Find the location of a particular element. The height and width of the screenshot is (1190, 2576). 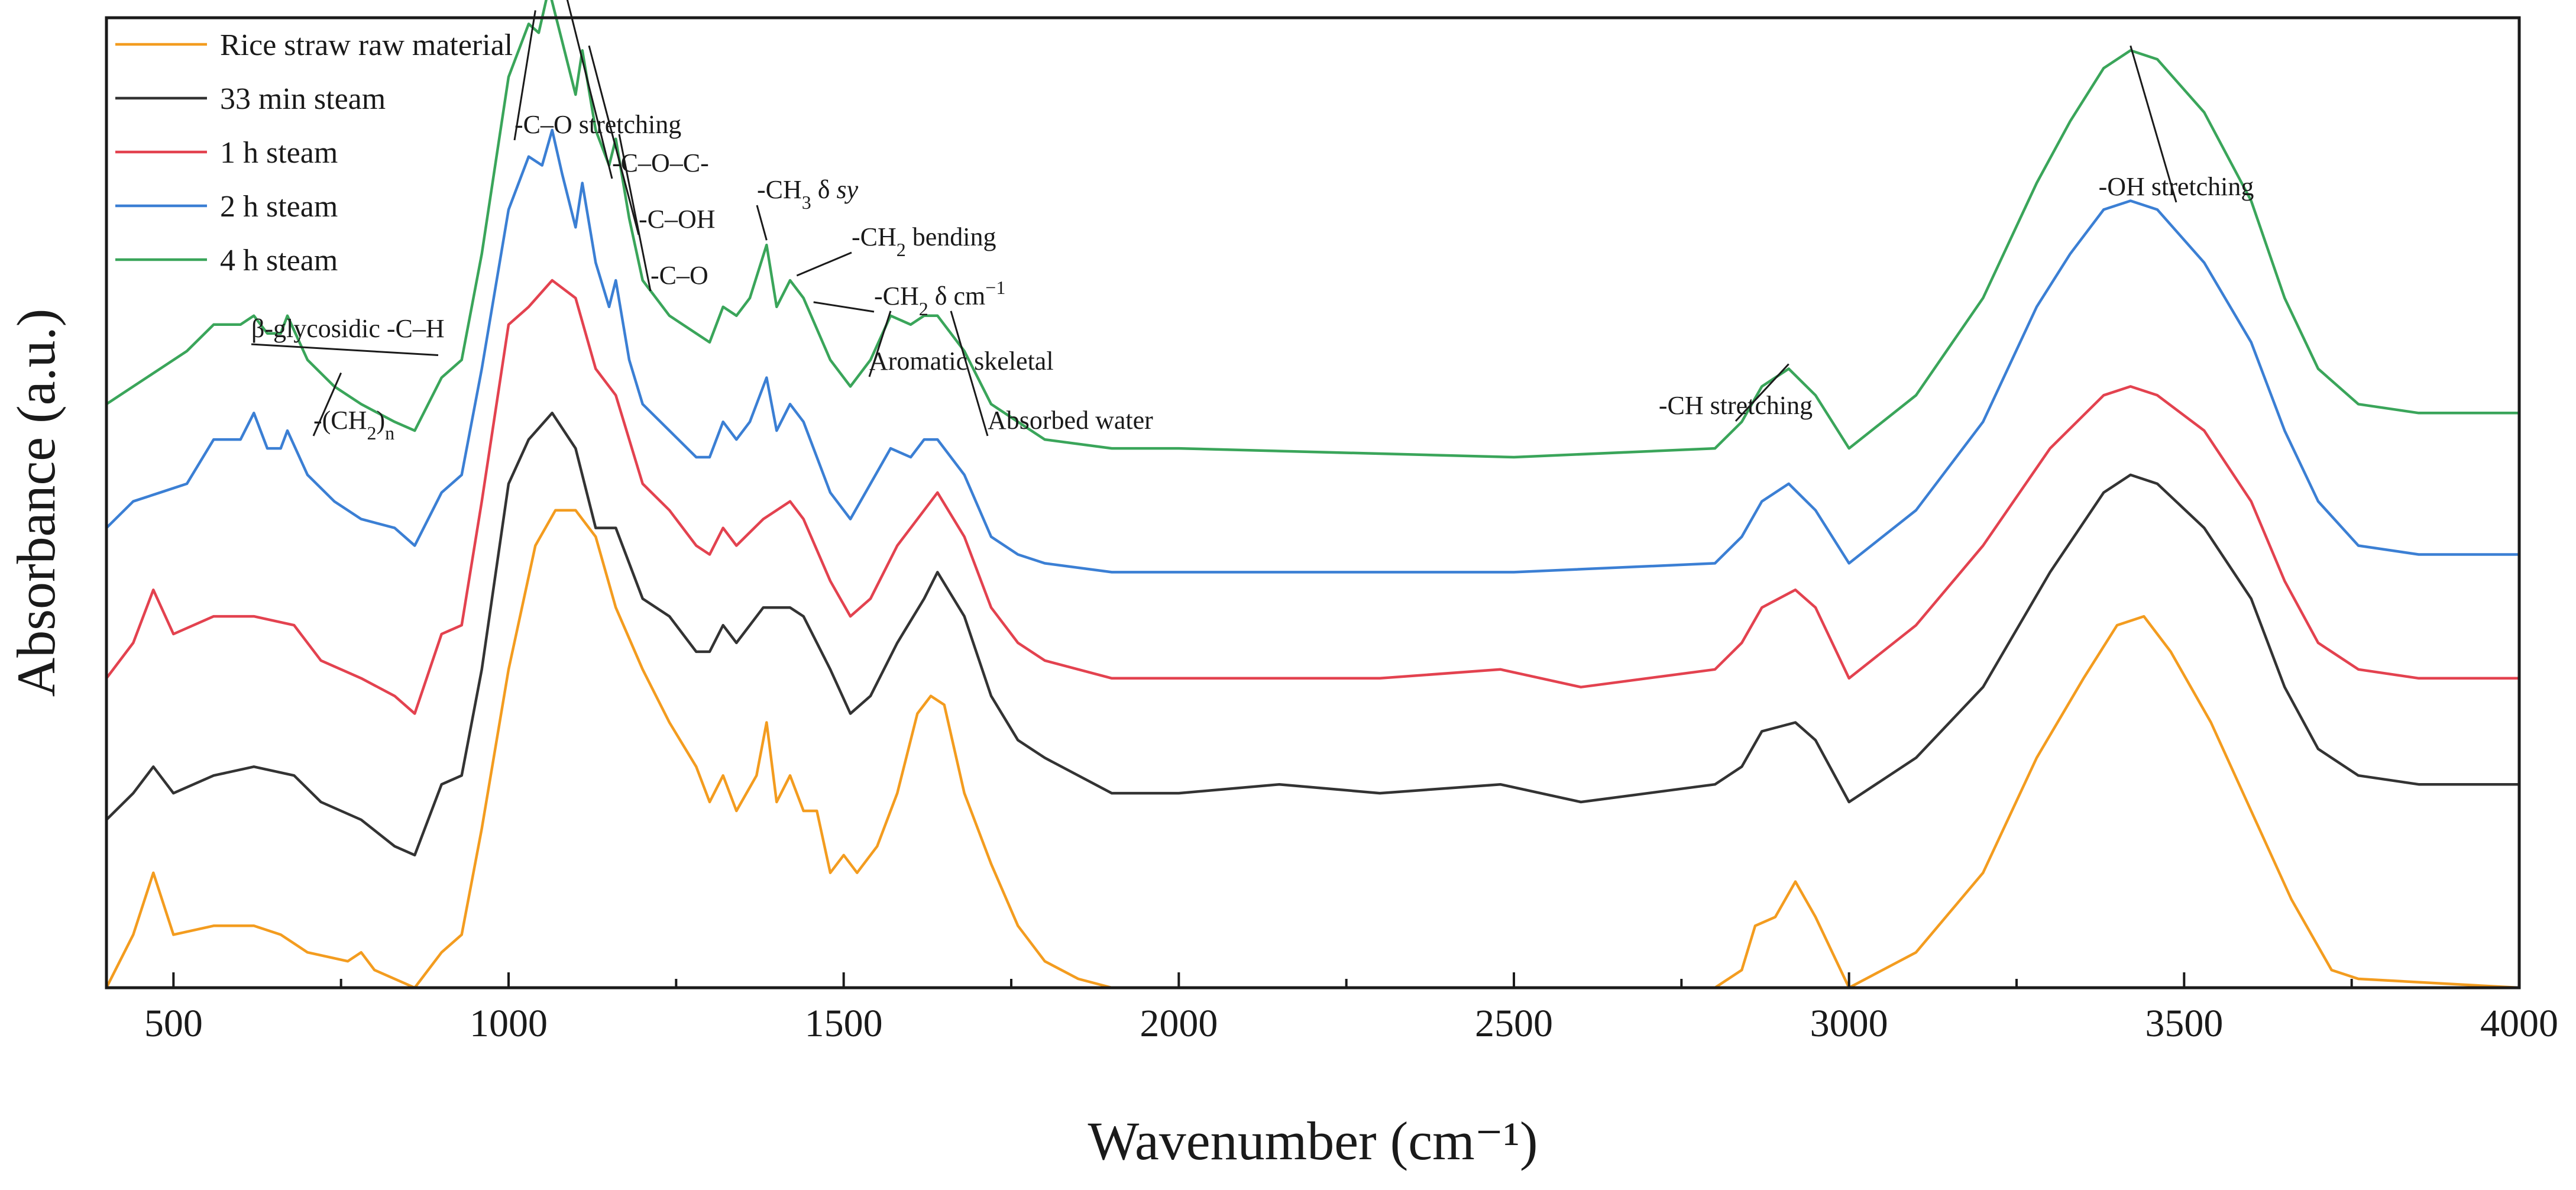

annotation-label: -C–O–C- is located at coordinates (661, 162).